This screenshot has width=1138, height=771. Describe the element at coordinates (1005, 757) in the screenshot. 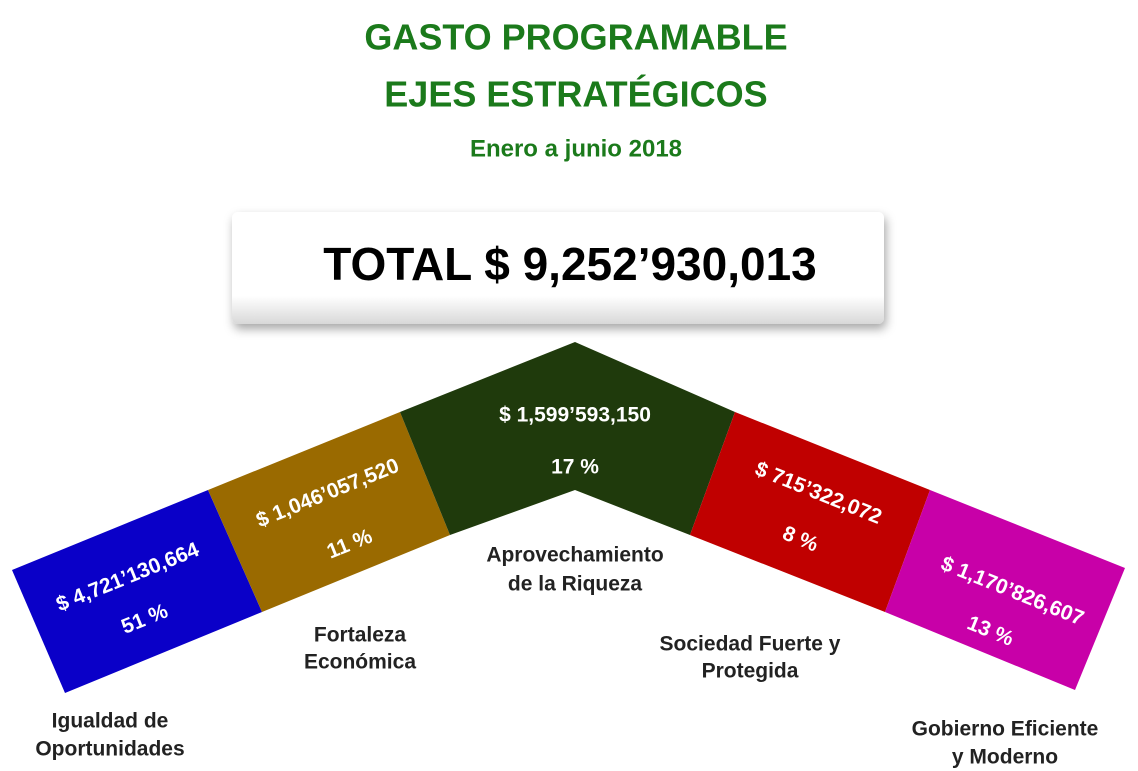

I see `segment-label: y Moderno` at that location.